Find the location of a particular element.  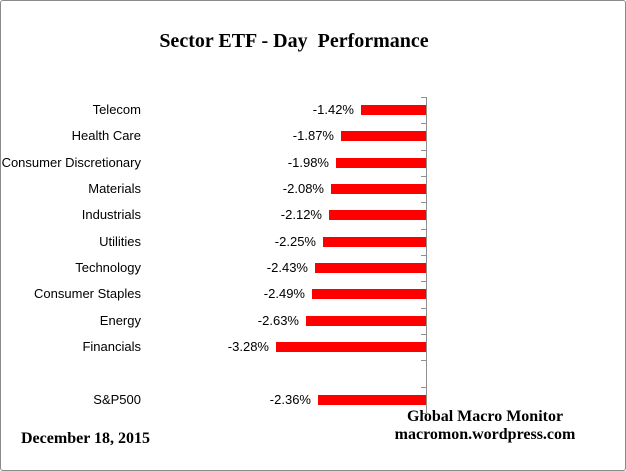

category-label: Financials is located at coordinates (111, 346).